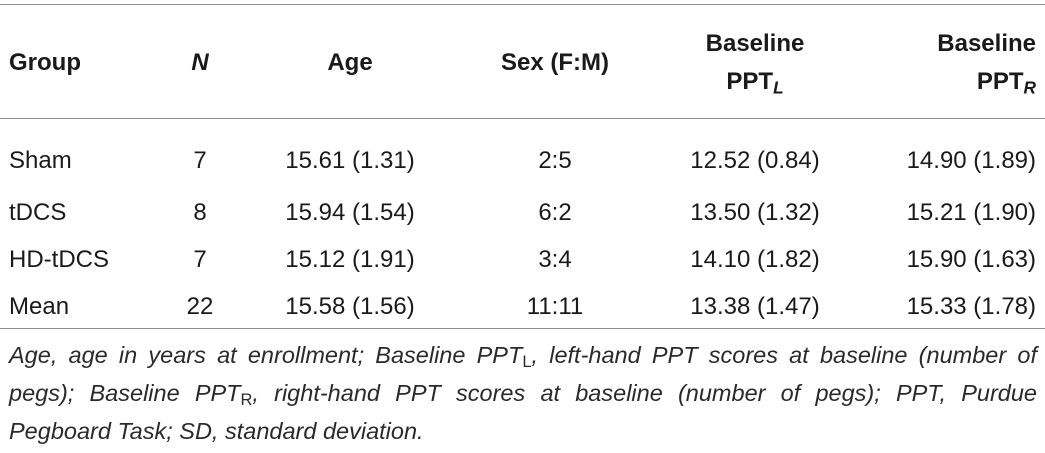  I want to click on header-baseline-right-sub: R, so click(1029, 87).